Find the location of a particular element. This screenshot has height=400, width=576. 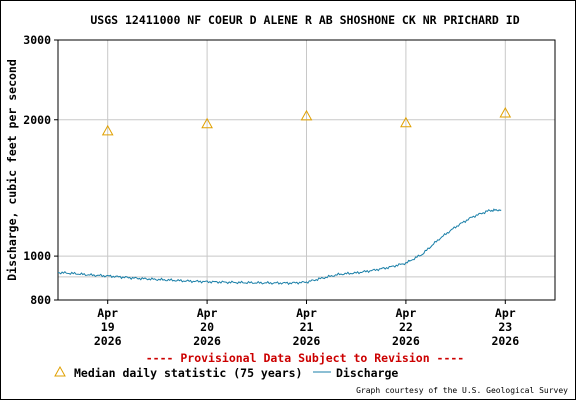

y-tick-label: 800 is located at coordinates (40, 300).